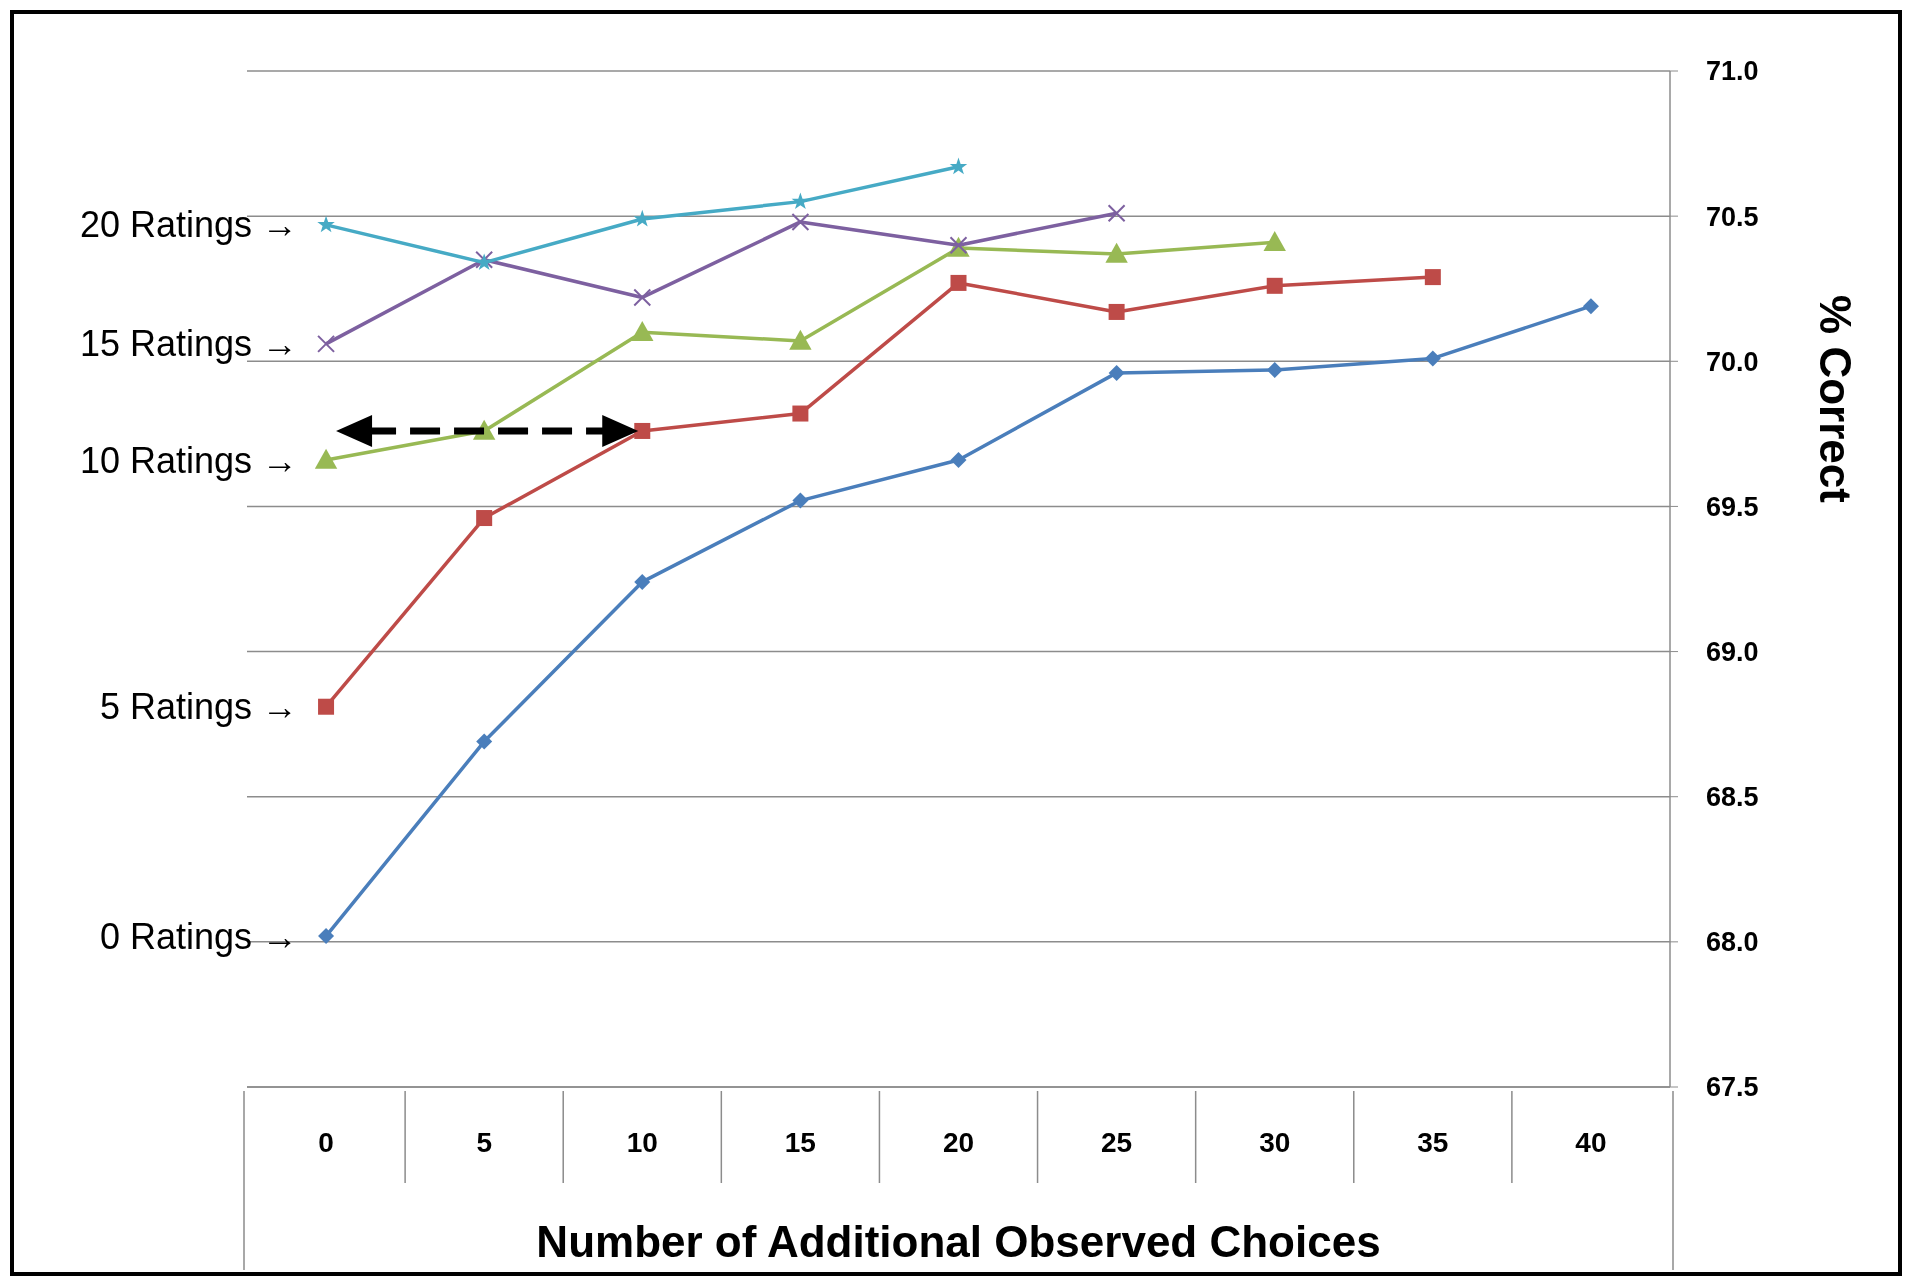  What do you see at coordinates (1732, 1087) in the screenshot?
I see `y-tick-label: 67.5` at bounding box center [1732, 1087].